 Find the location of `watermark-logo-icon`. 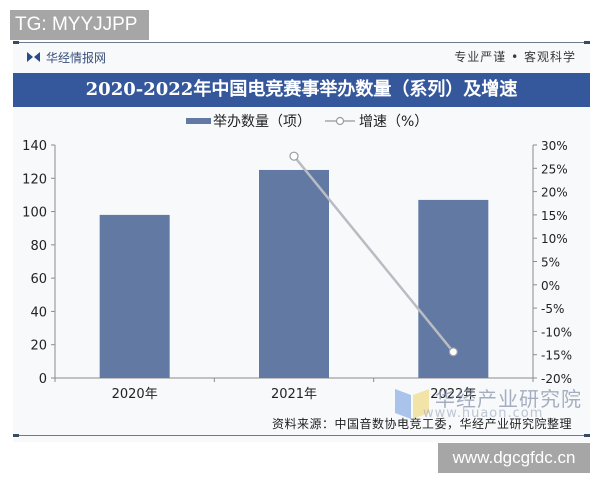

watermark-logo-icon is located at coordinates (412, 404).